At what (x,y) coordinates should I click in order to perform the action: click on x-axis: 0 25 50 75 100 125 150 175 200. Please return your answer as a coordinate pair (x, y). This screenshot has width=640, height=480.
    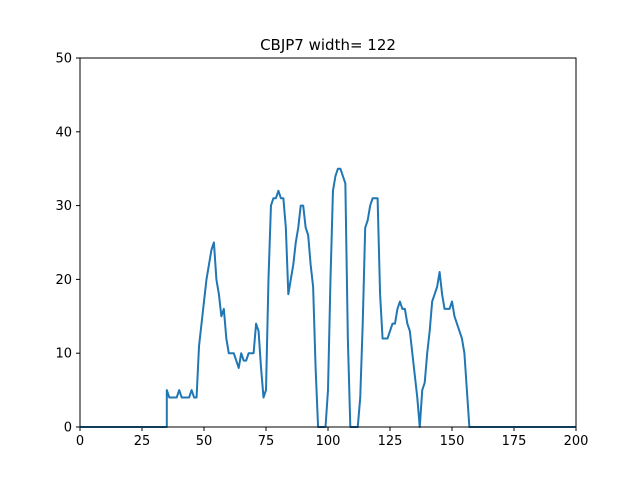
    Looking at the image, I should click on (332, 438).